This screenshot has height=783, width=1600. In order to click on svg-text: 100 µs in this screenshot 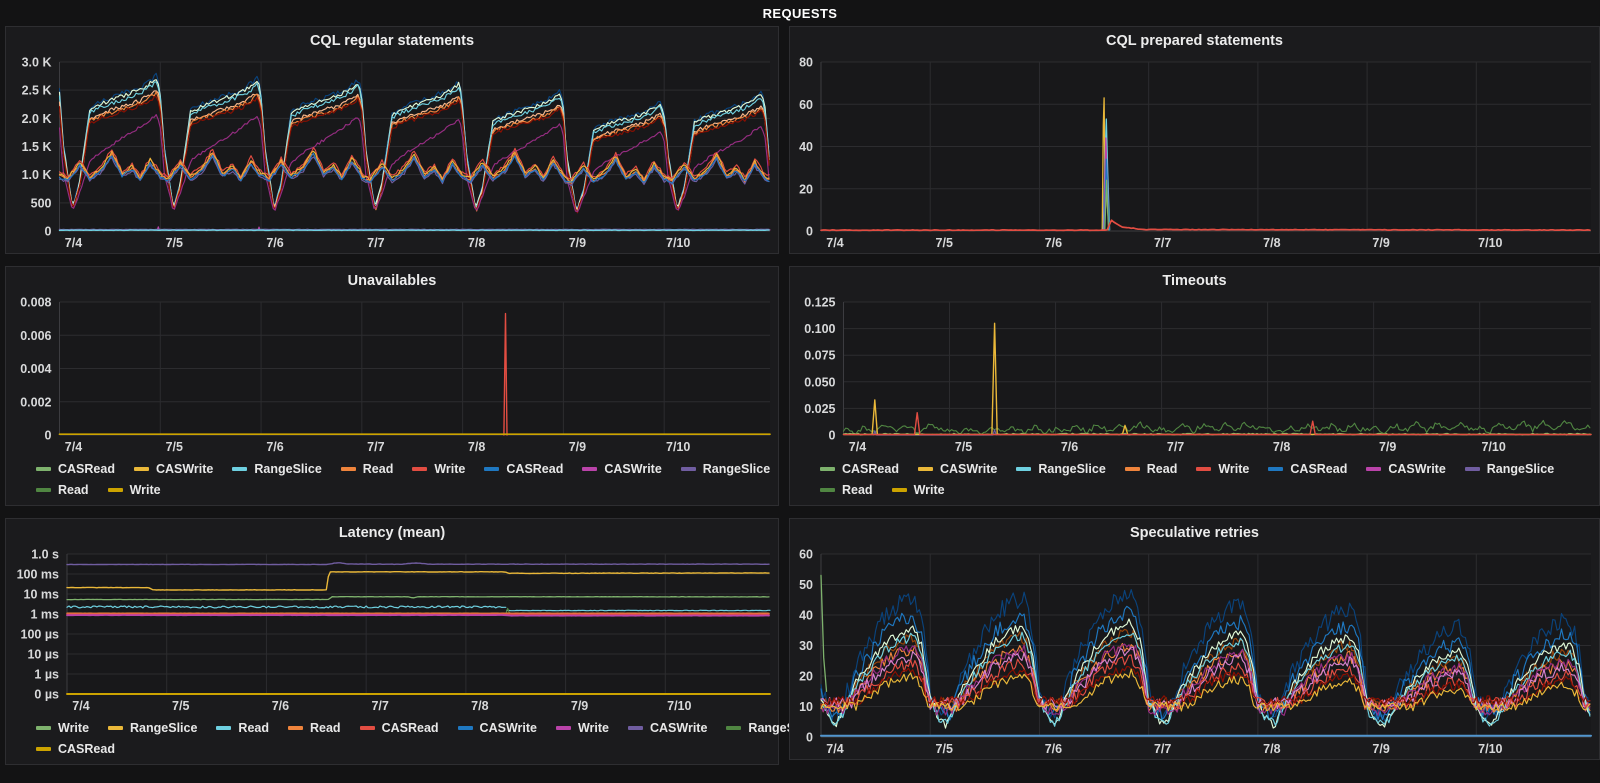, I will do `click(40, 635)`.